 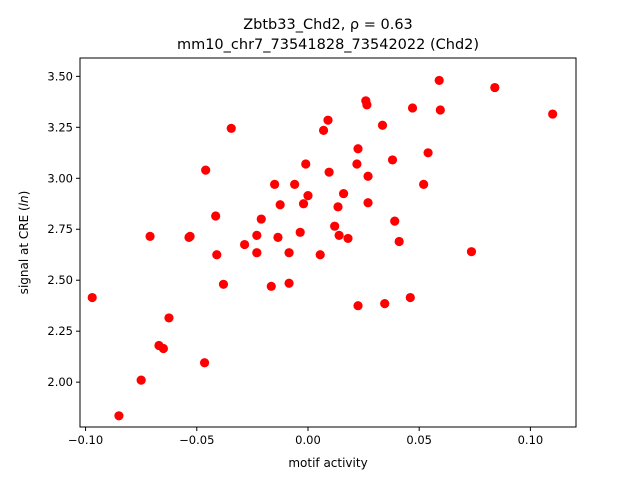 I want to click on y-tick-label: 3.50, so click(x=60, y=76).